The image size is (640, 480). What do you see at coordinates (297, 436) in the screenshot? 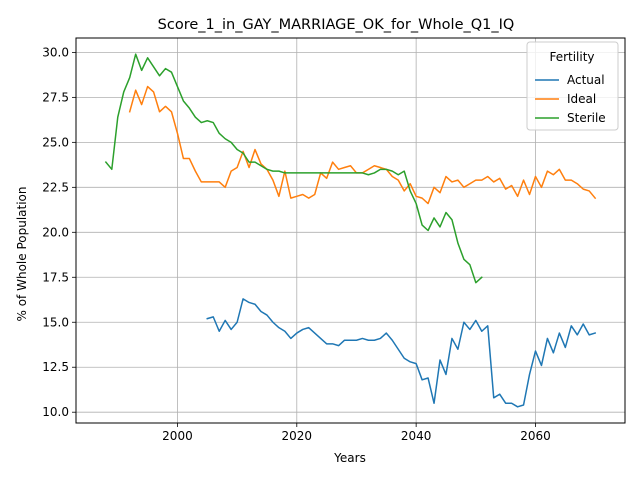
I see `x-tick-label: 2020` at bounding box center [297, 436].